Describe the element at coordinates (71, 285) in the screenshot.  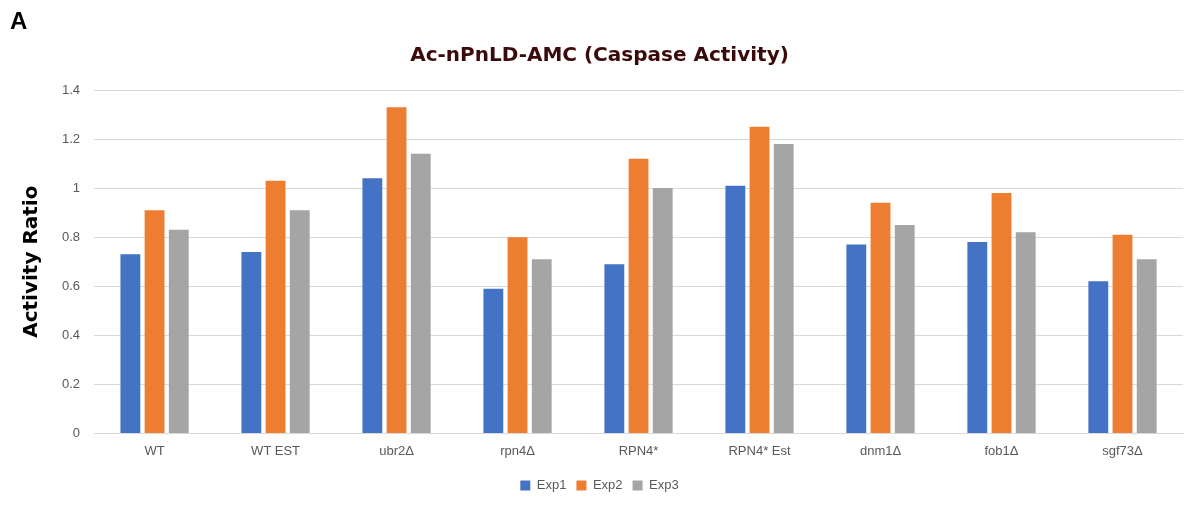
I see `y-tick-label: 0.6` at that location.